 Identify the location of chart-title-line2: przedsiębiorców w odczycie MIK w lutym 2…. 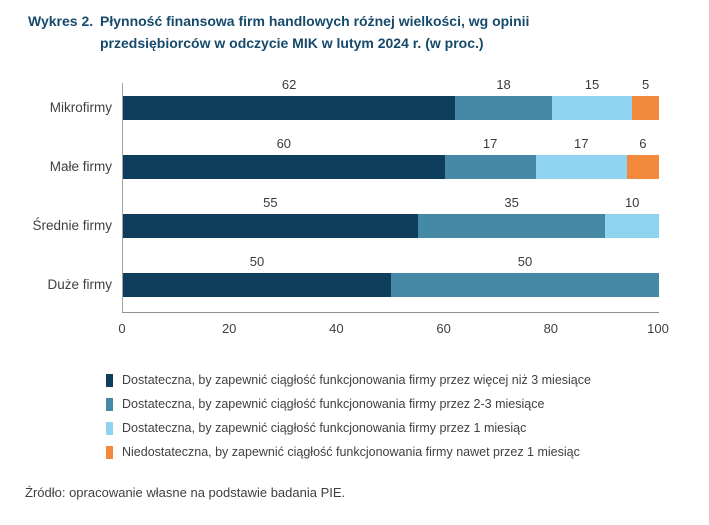
(292, 43).